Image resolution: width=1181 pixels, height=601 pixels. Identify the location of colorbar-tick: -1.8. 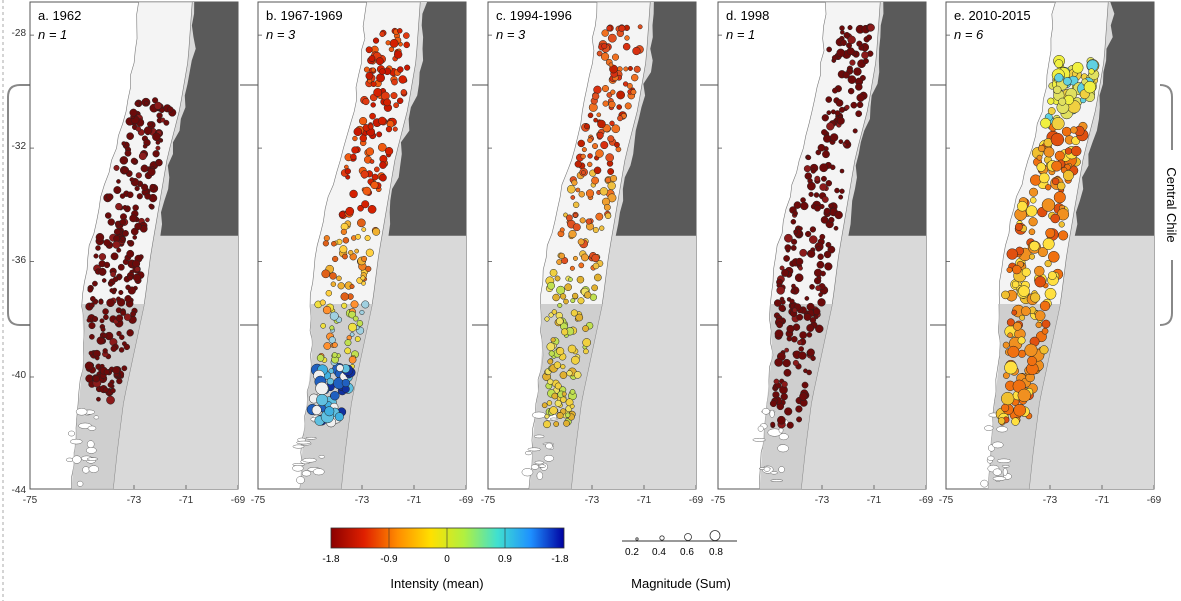
(560, 559).